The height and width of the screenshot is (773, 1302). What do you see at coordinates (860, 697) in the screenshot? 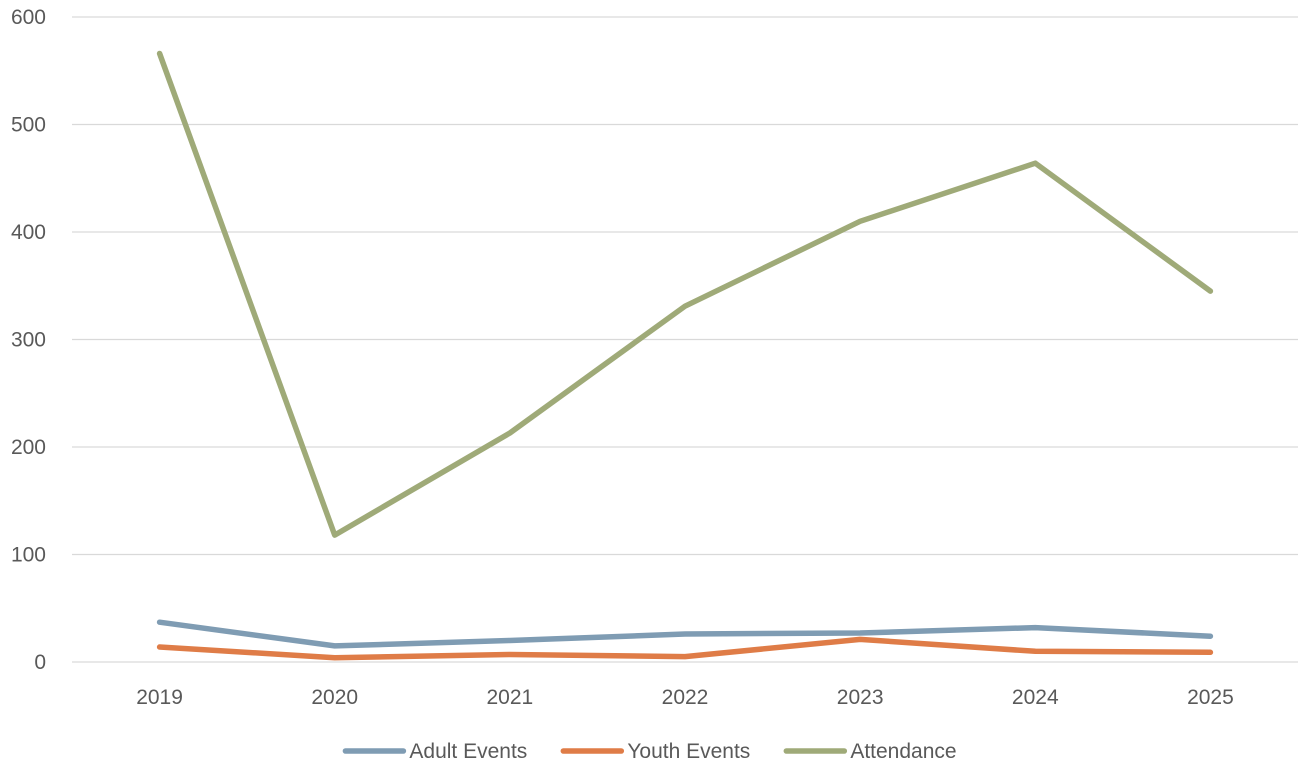
I see `x-tick-label: 2023` at bounding box center [860, 697].